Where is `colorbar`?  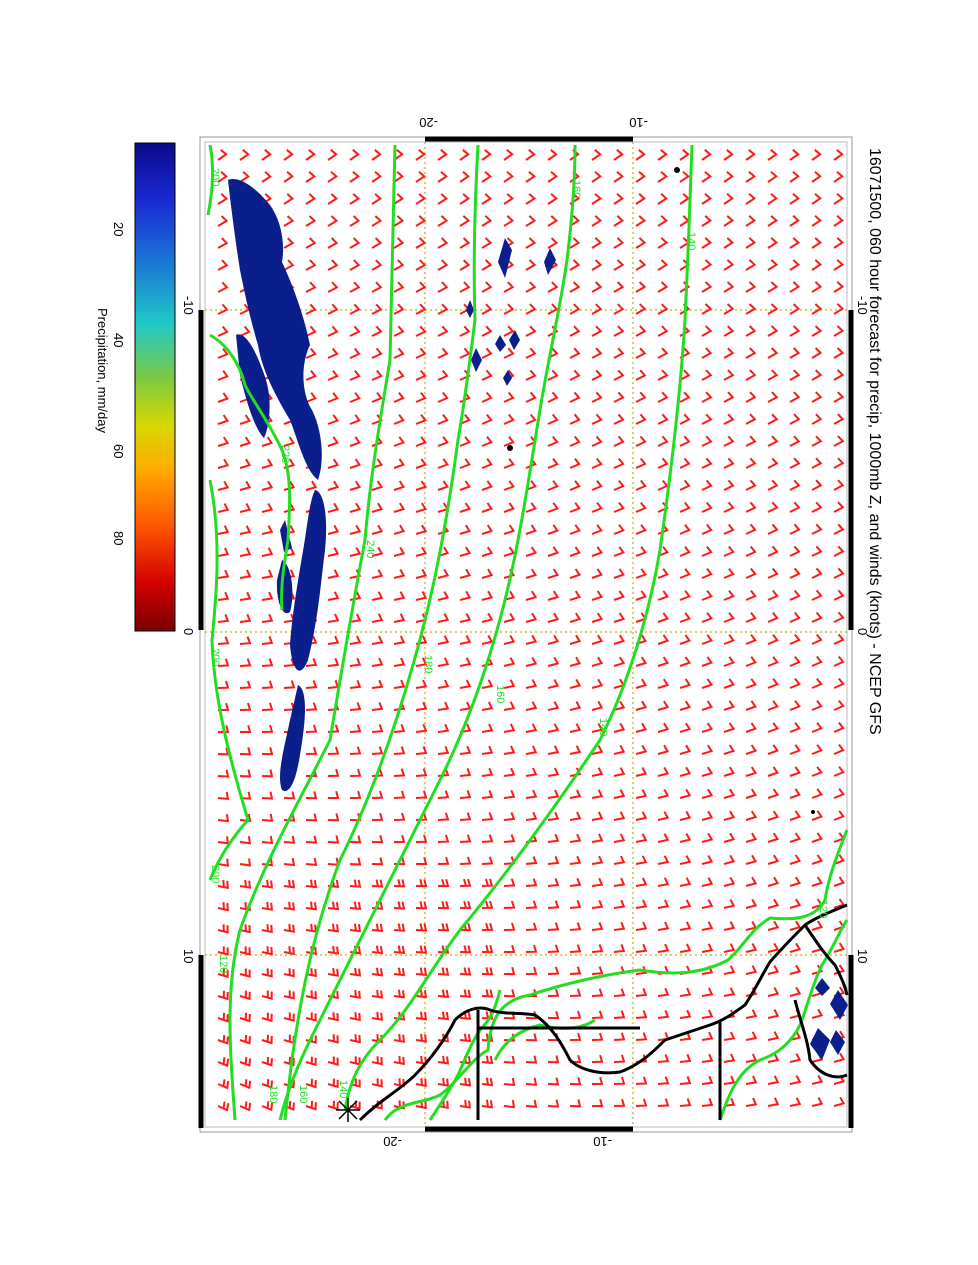 colorbar is located at coordinates (155, 387).